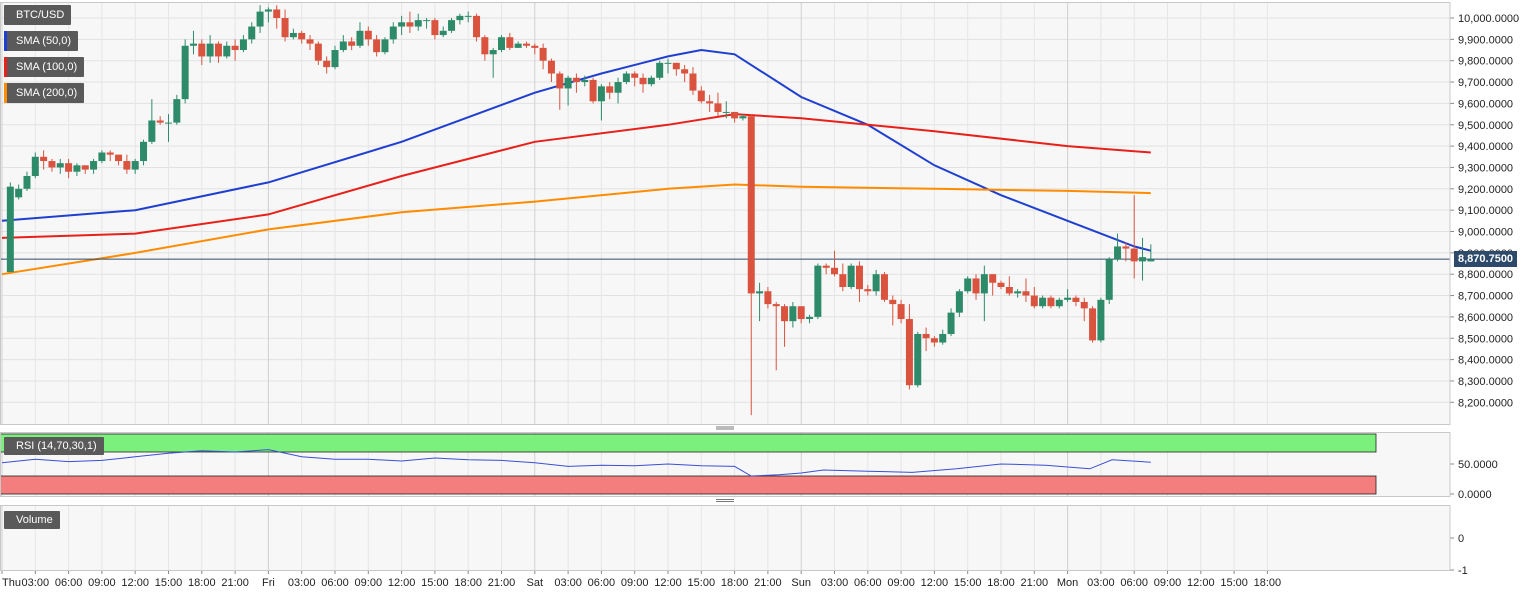 Image resolution: width=1536 pixels, height=596 pixels. Describe the element at coordinates (688, 485) in the screenshot. I see `rsi-oversold-zone` at that location.